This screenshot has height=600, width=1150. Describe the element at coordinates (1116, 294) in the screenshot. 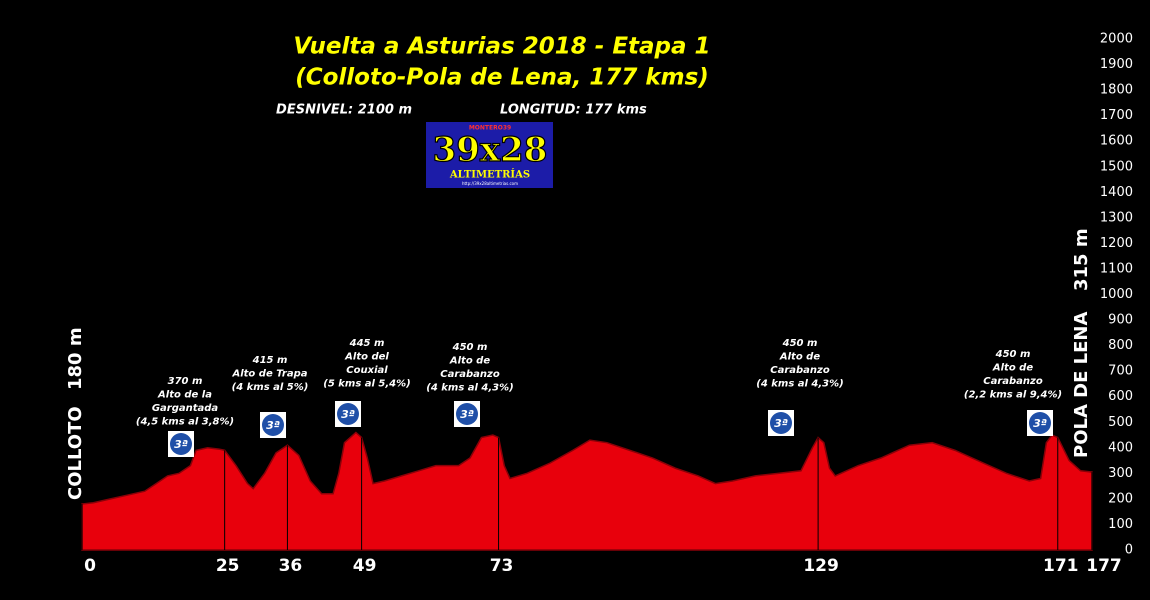

I see `y-tick-label: 1000` at that location.